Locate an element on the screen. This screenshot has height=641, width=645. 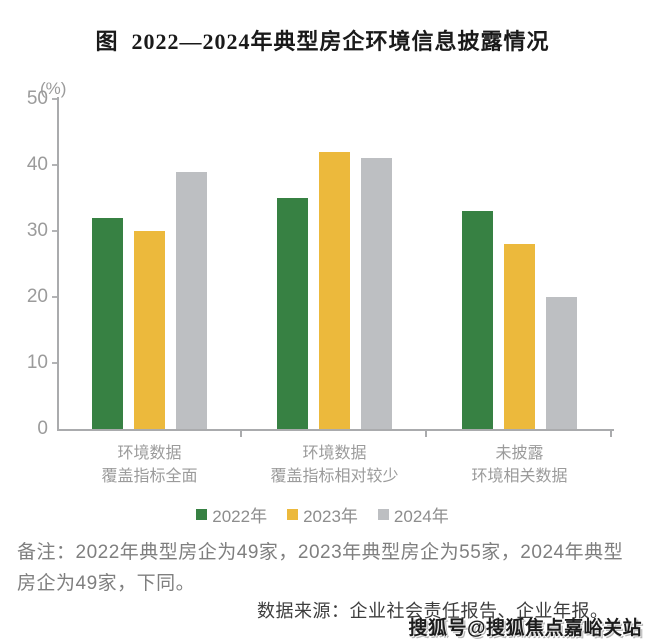
legend-item-2022年: 2022年 is located at coordinates (231, 514).